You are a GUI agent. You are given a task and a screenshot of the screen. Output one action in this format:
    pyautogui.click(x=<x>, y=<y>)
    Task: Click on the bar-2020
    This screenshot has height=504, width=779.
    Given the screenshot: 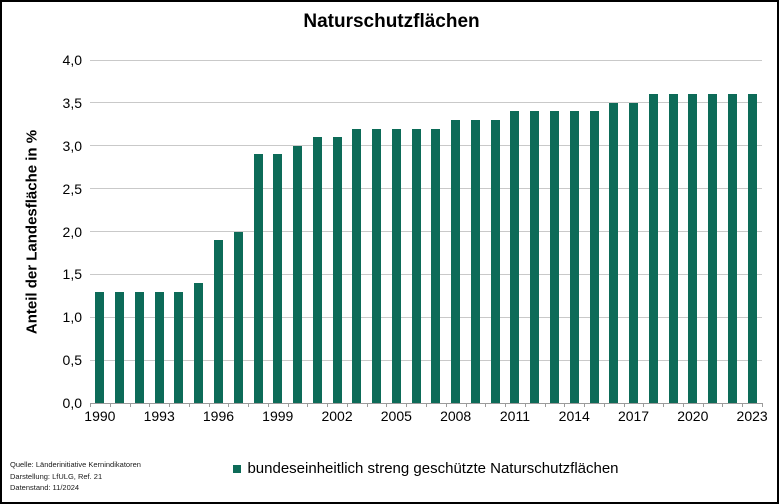 What is the action you would take?
    pyautogui.click(x=693, y=248)
    